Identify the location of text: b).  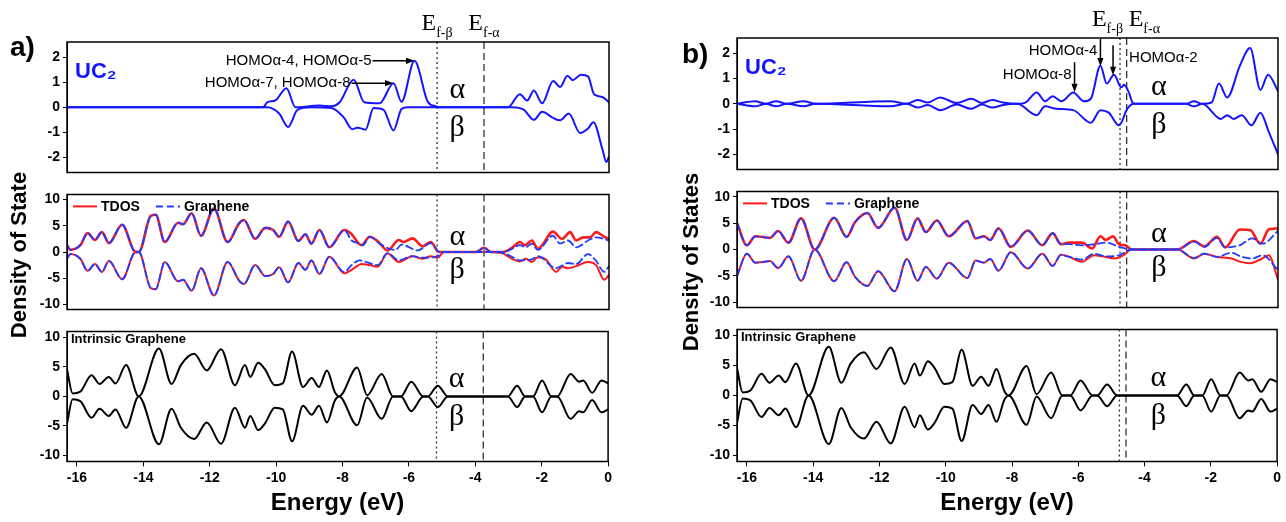
(695, 53).